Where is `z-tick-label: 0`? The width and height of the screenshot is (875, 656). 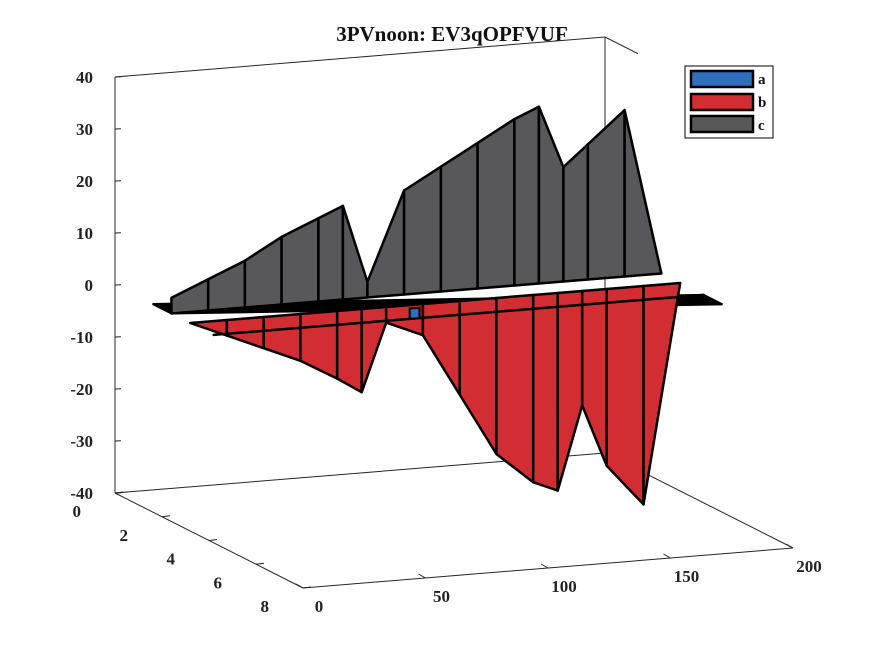
z-tick-label: 0 is located at coordinates (89, 285).